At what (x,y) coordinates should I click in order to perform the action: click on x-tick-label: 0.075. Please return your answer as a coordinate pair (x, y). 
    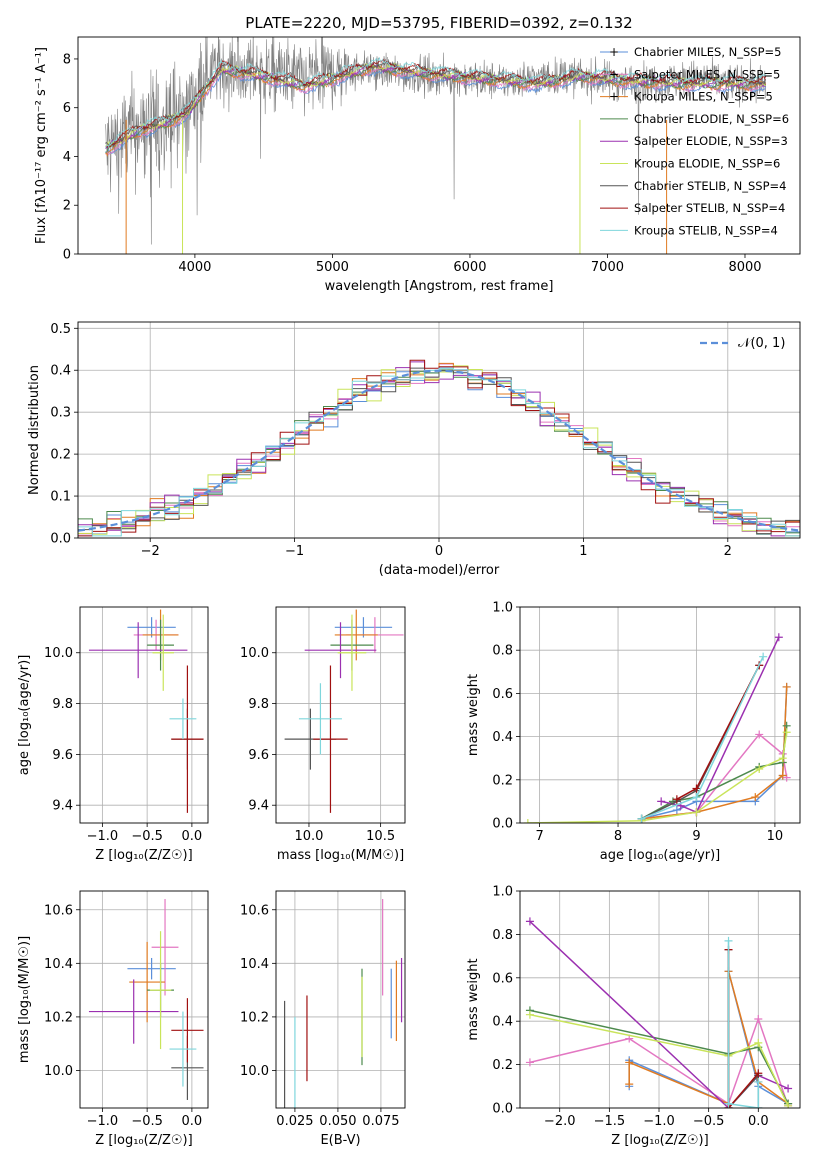
    Looking at the image, I should click on (380, 1121).